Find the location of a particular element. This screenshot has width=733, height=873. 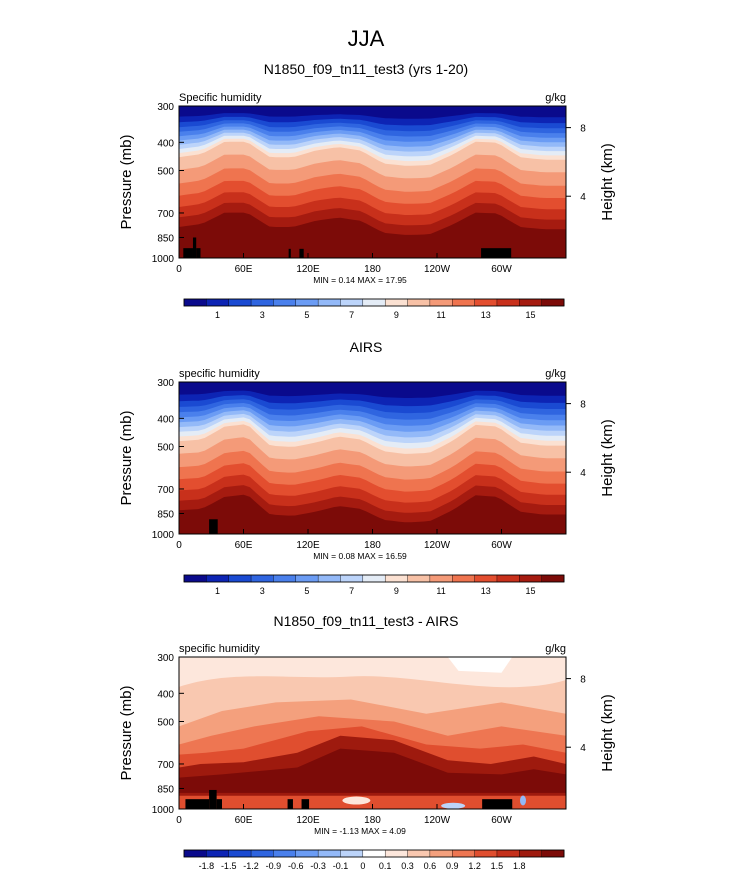

x-tick-label: 0 is located at coordinates (179, 269).